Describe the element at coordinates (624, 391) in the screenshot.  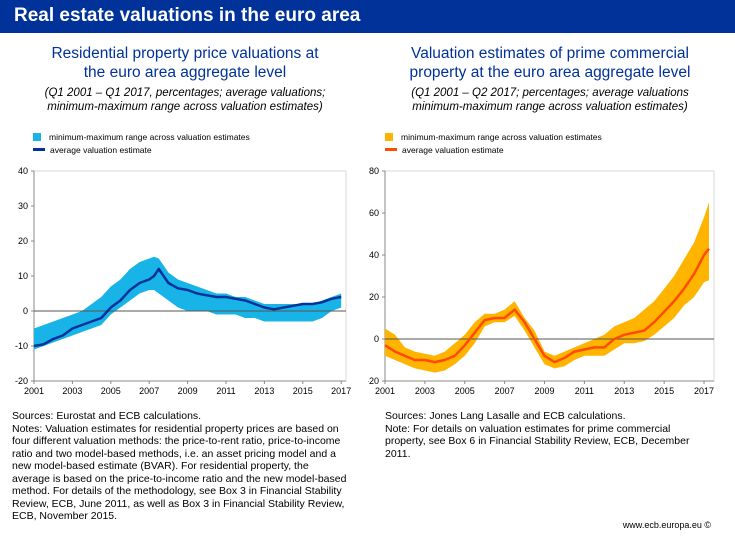
I see `right-x-tick-label: 2013` at that location.